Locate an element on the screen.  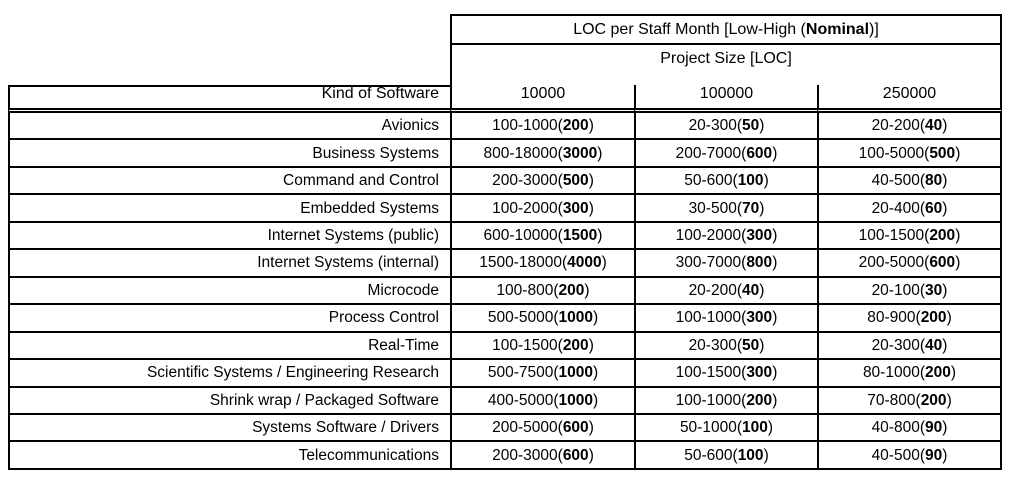
value-cell: 1500-180004000 is located at coordinates (542, 264).